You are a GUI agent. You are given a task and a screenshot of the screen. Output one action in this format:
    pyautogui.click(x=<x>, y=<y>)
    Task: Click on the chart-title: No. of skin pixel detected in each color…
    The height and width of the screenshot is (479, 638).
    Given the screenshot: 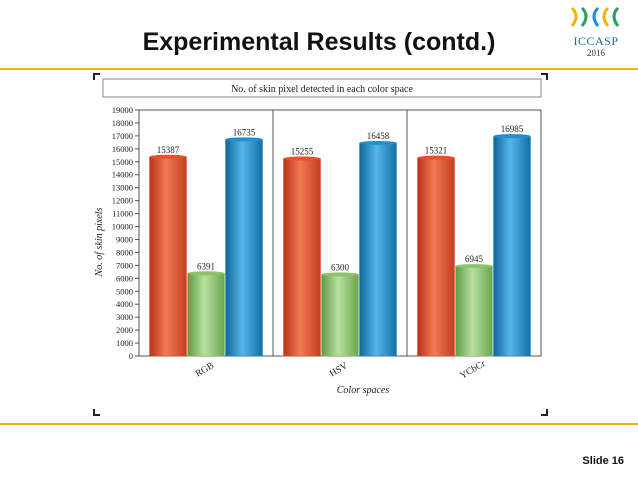 What is the action you would take?
    pyautogui.click(x=322, y=89)
    